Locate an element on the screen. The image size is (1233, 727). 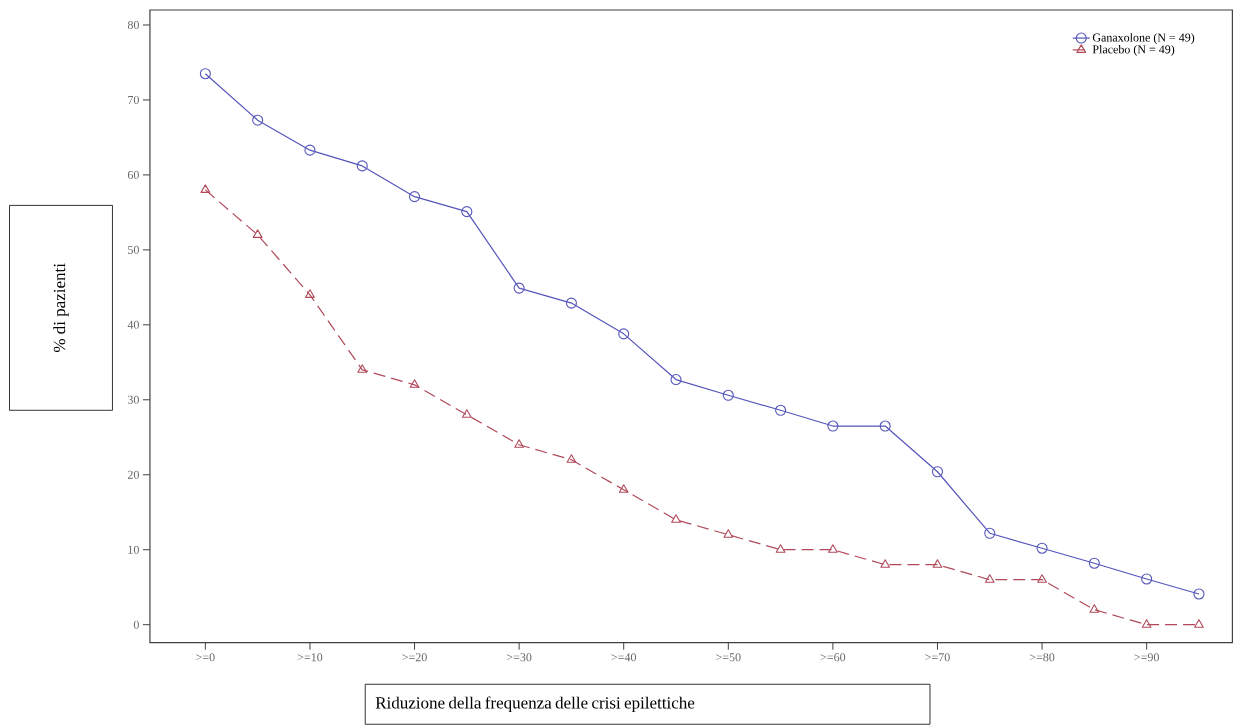
y-tick-label: 60 is located at coordinates (133, 175).